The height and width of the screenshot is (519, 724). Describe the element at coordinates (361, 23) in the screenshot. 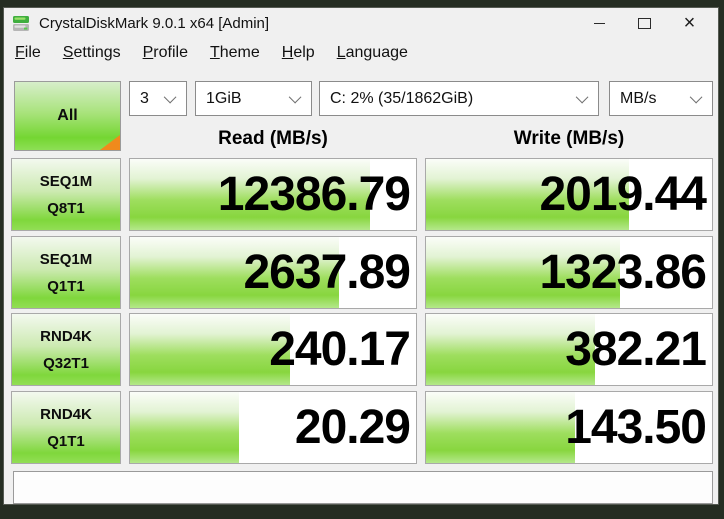

I see `title-bar: CrystalDiskMark 9.0.1 x64 [Admin] ×` at that location.